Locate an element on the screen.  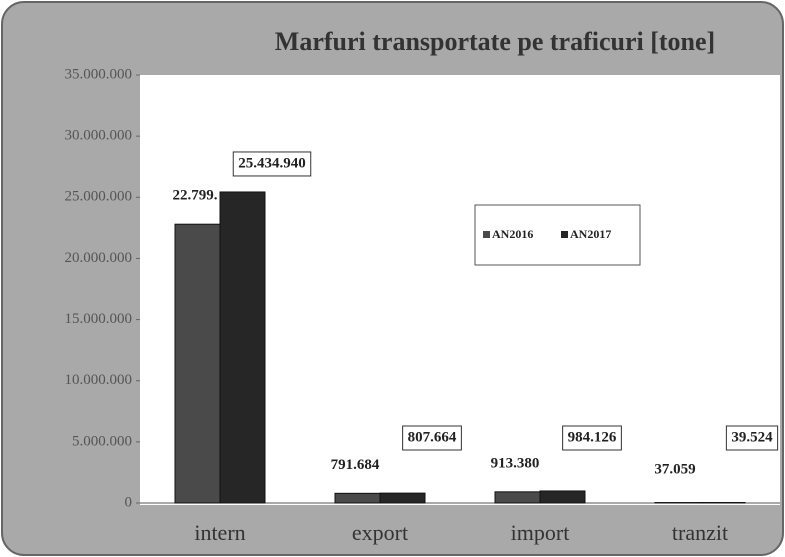
y-tick-label: 10.000.000 is located at coordinates (99, 380).